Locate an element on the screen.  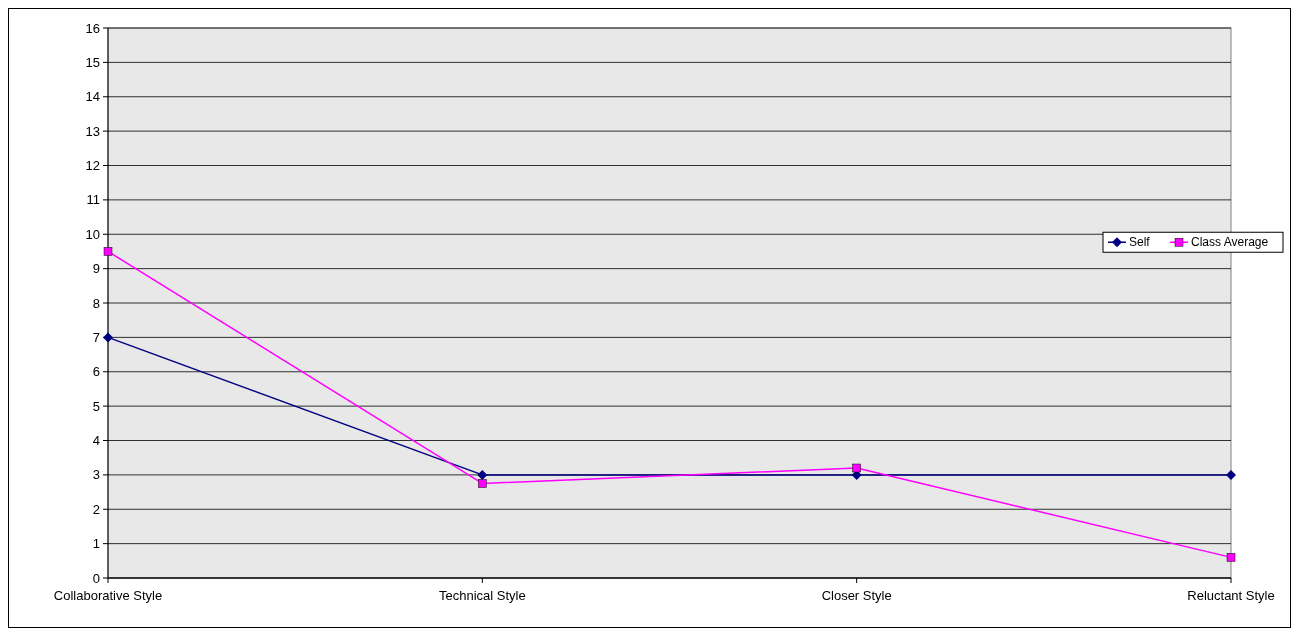
y-tick-label: 4 is located at coordinates (96, 441).